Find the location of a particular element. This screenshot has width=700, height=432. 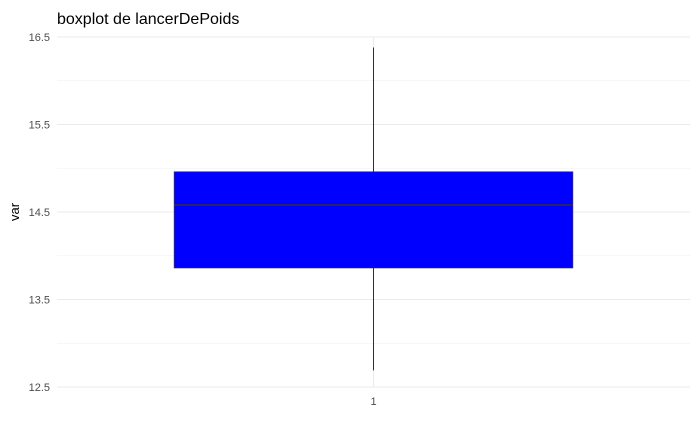

y-tick-labels: 12.5 13.5 14.5 15.5 16.5 is located at coordinates (39, 213).